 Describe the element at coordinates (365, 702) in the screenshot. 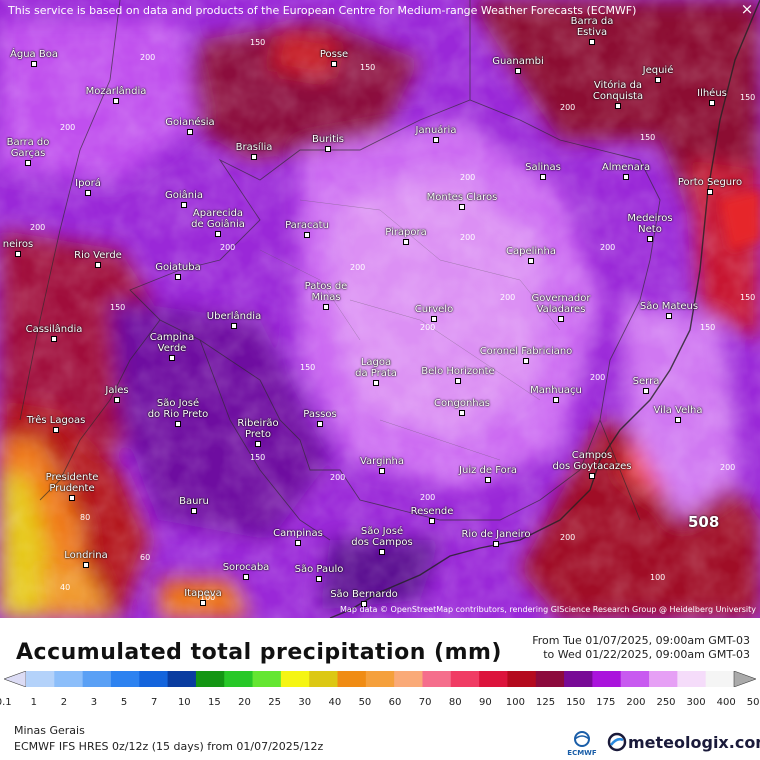

I see `colorbar-tick-label: 50` at that location.